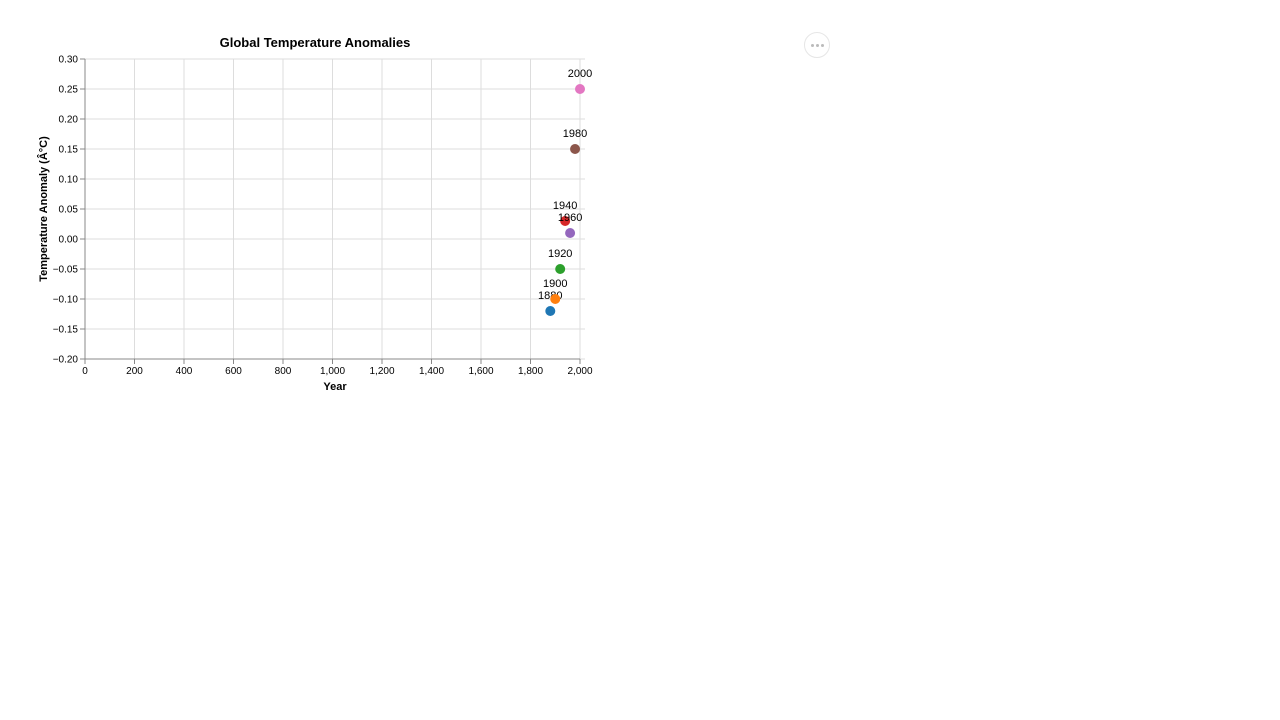  What do you see at coordinates (66, 330) in the screenshot?
I see `y-tick-label: −0.15` at bounding box center [66, 330].